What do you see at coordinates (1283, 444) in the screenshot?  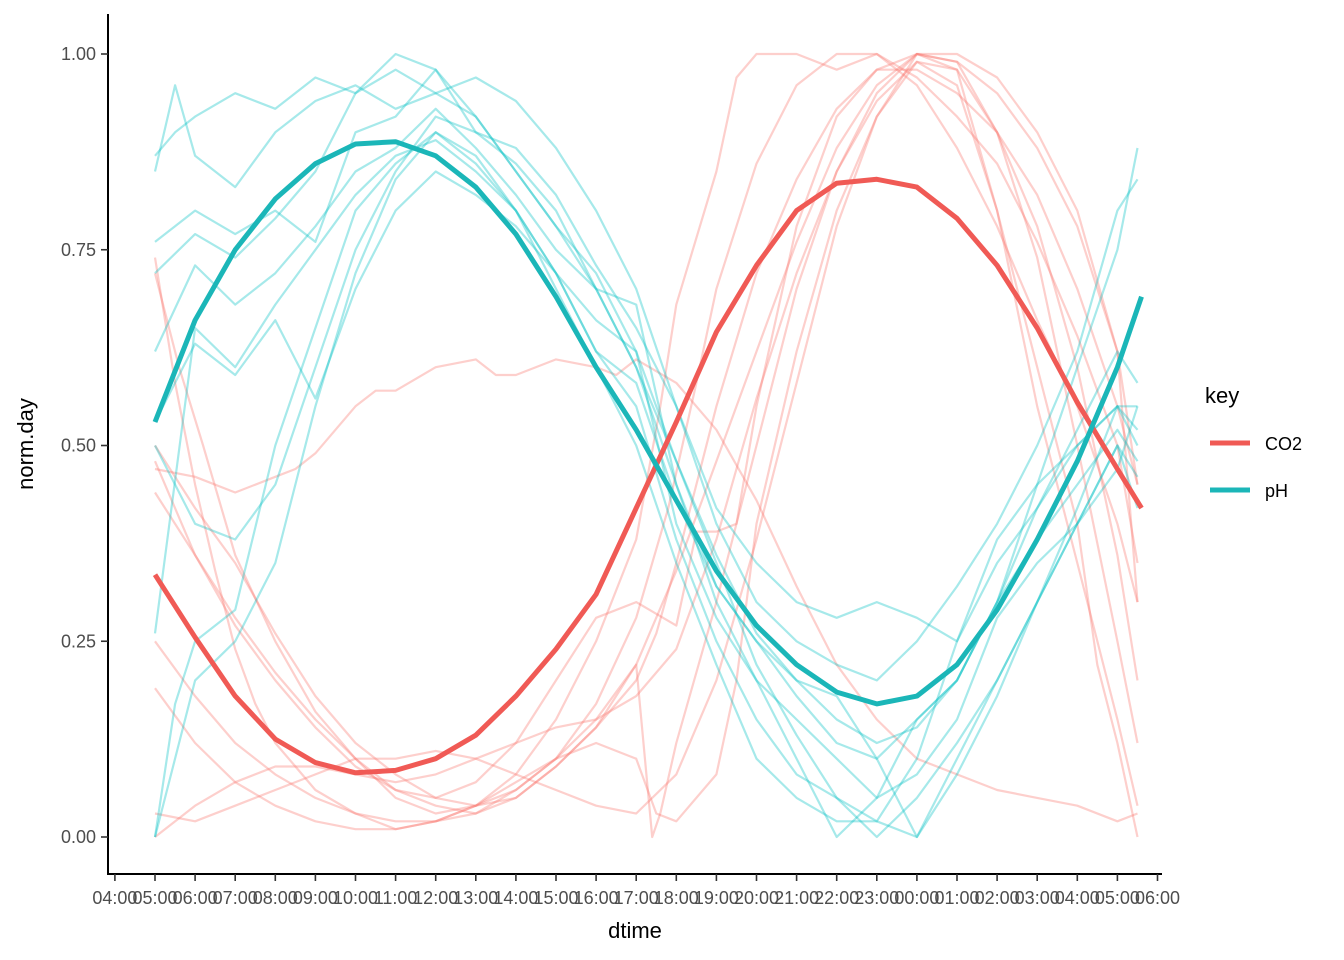 I see `legend-label-co2: CO2` at bounding box center [1283, 444].